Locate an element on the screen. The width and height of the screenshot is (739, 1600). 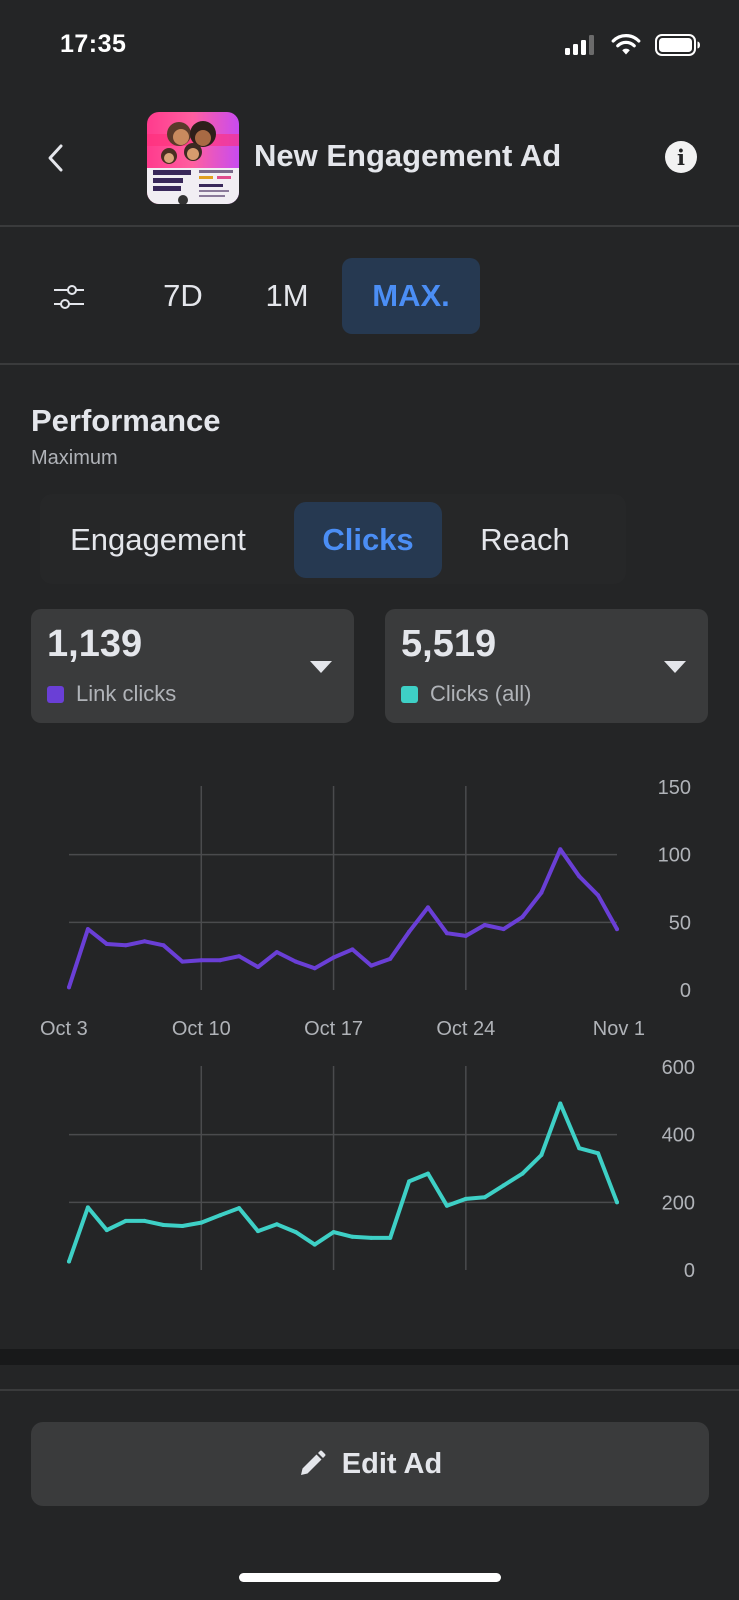
clicks-all-chart: 600 400 200 0 is located at coordinates (381, 1168).